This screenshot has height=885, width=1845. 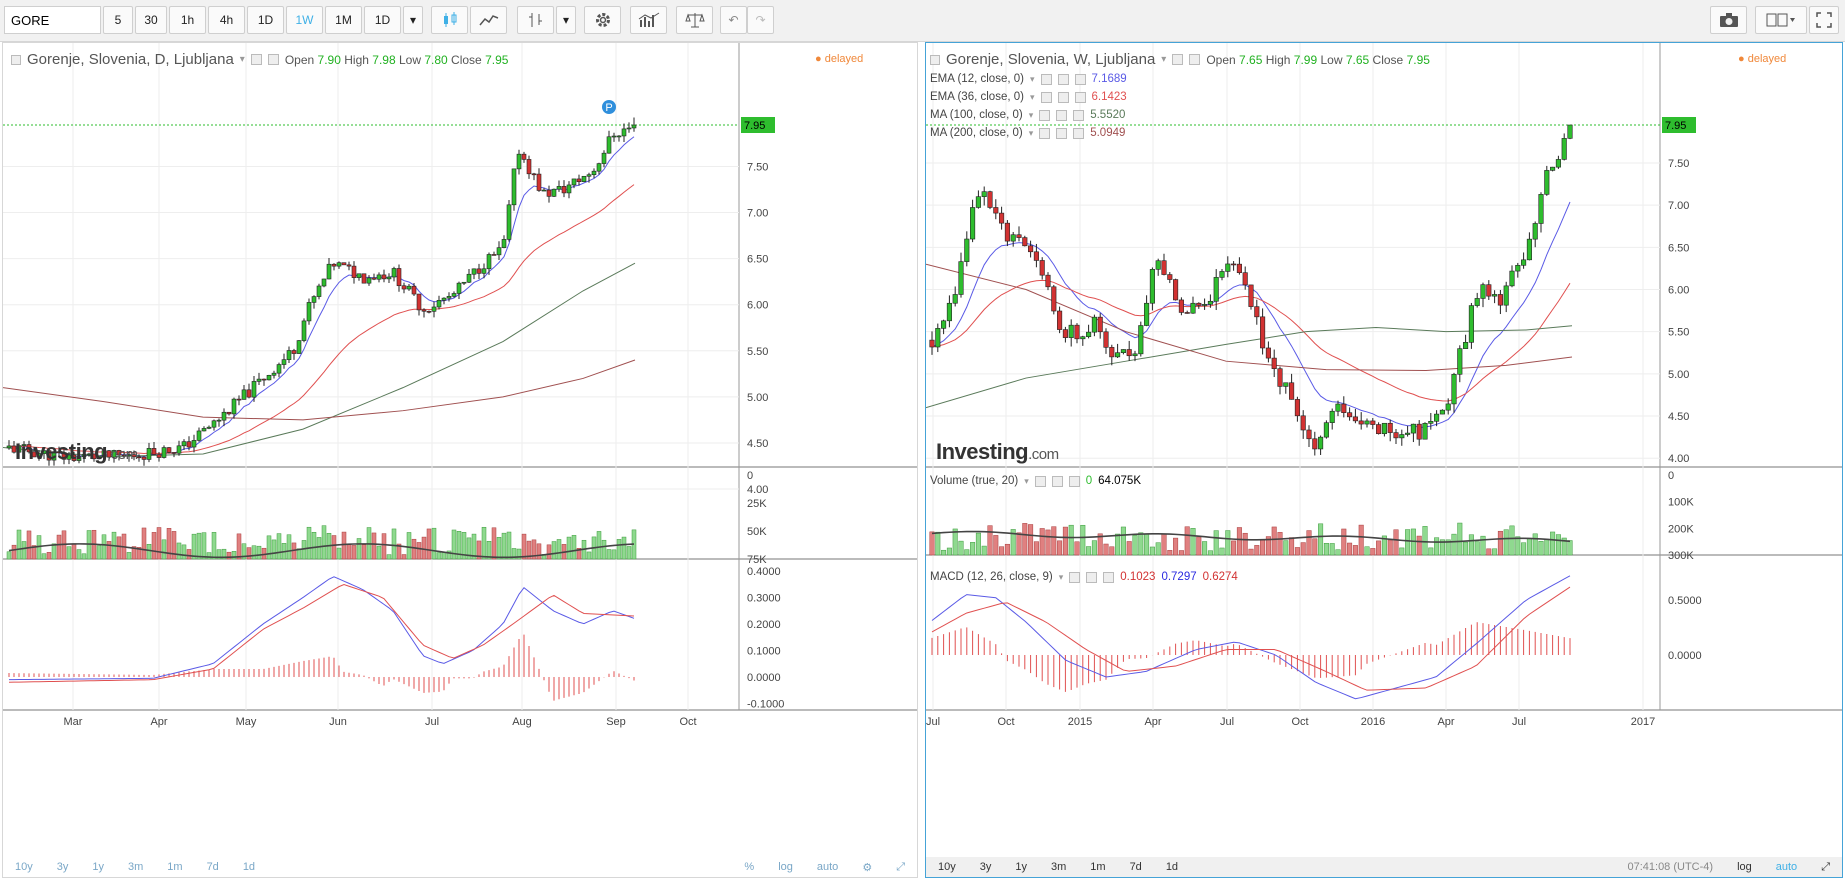 What do you see at coordinates (733, 20) in the screenshot?
I see `undo-button: ↶` at bounding box center [733, 20].